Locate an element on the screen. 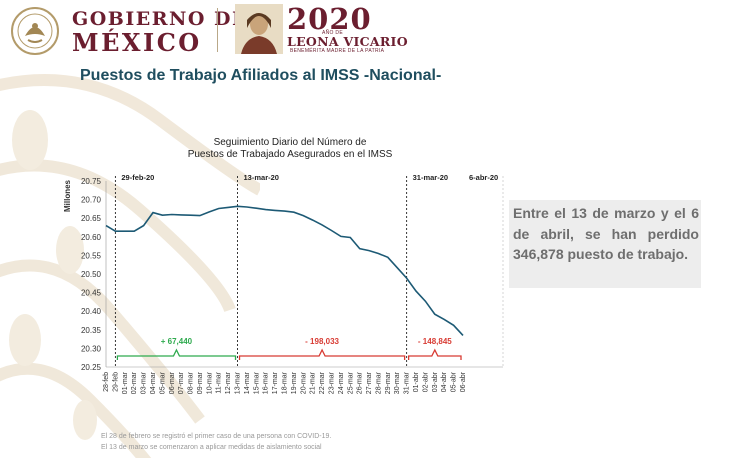 The height and width of the screenshot is (458, 750). x-tick-label: 04-mar is located at coordinates (153, 382).